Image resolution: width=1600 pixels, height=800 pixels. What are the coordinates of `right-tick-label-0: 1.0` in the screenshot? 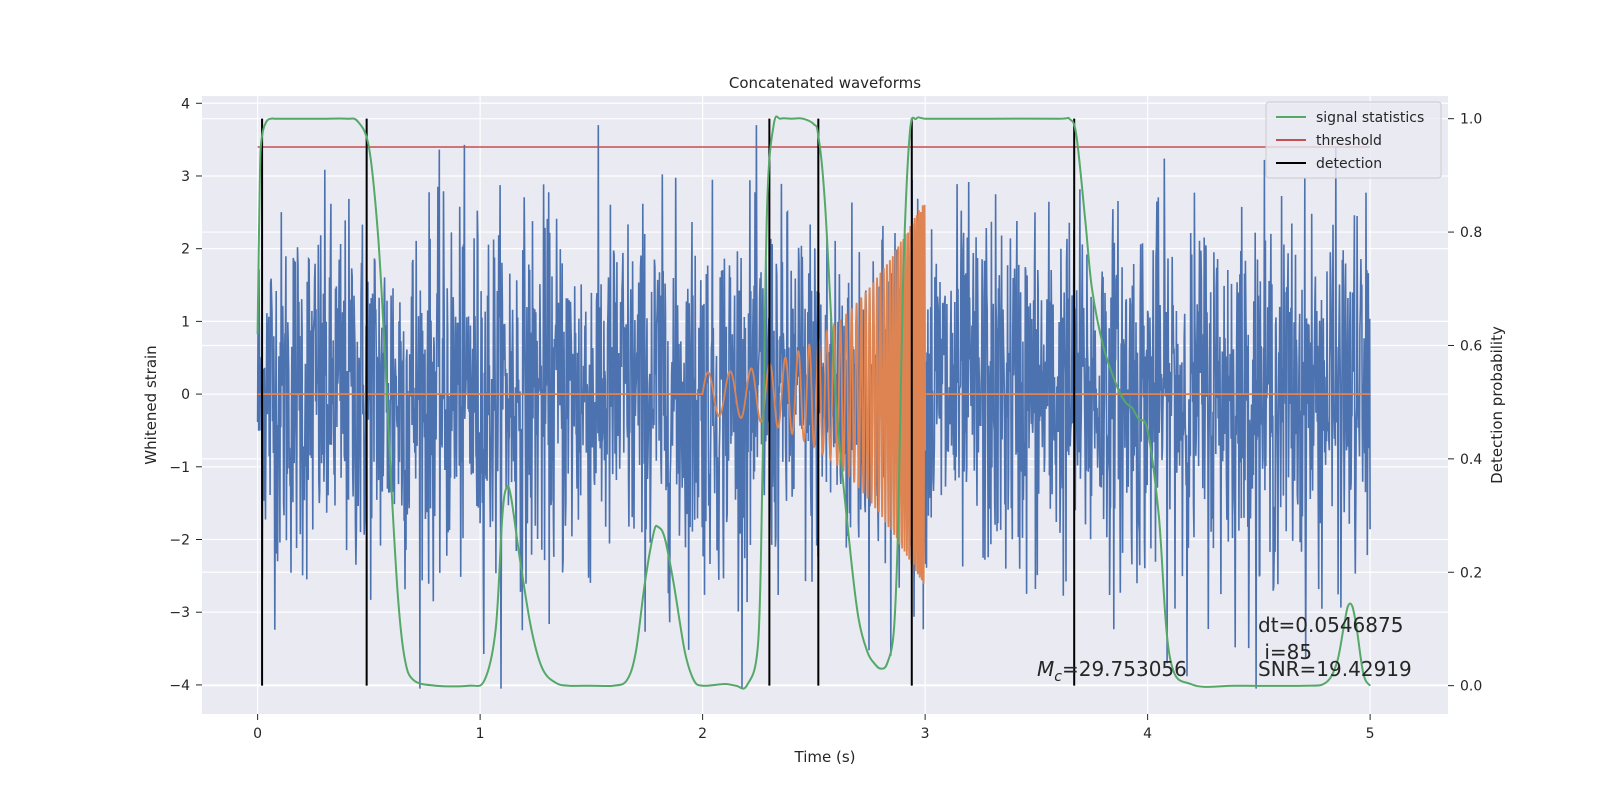 It's located at (1471, 120).